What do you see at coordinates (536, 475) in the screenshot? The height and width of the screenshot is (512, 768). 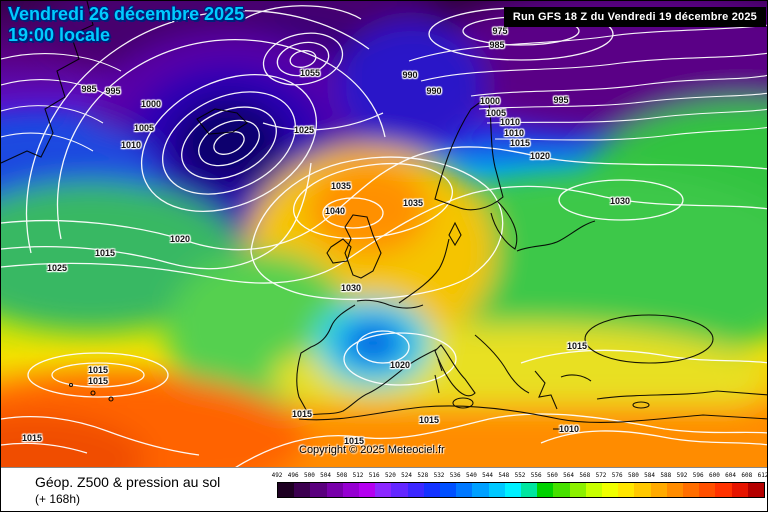 I see `scale-tick: 556` at bounding box center [536, 475].